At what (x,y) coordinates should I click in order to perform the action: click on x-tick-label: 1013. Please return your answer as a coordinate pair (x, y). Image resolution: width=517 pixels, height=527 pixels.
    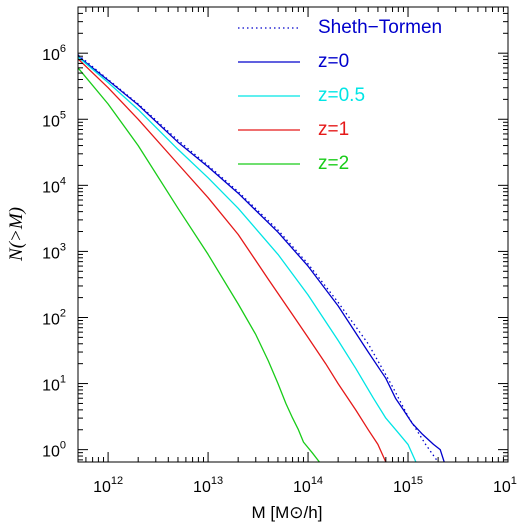
    Looking at the image, I should click on (208, 485).